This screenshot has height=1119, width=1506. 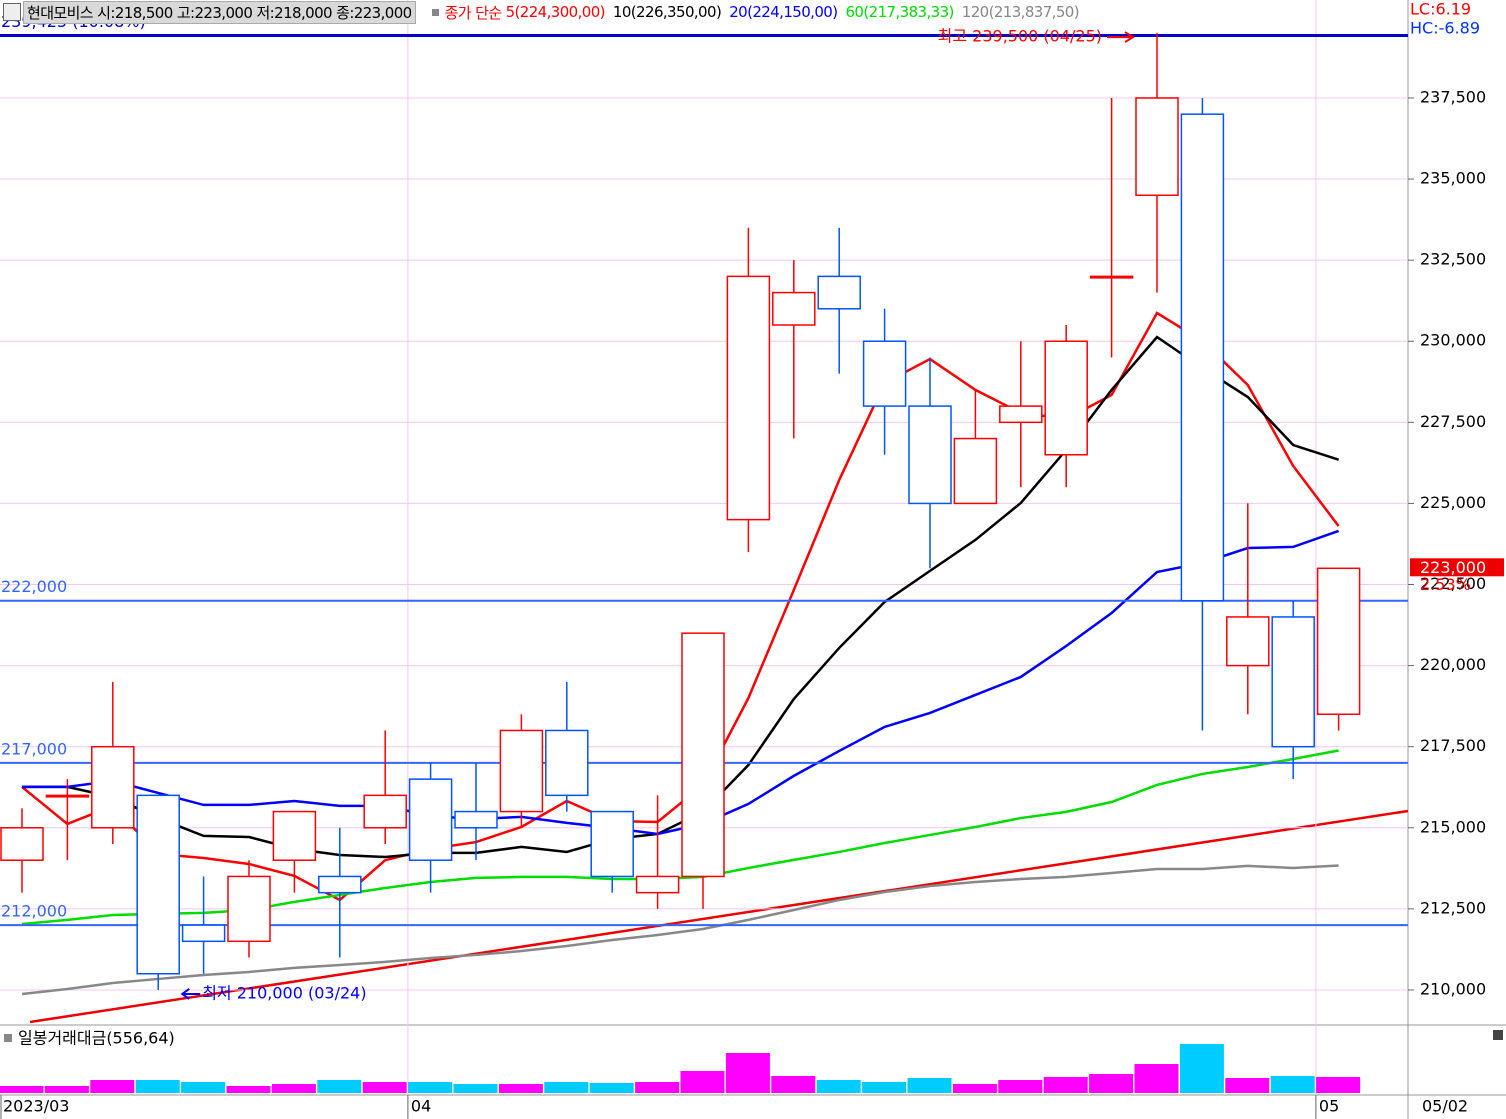 What do you see at coordinates (34, 911) in the screenshot?
I see `h-line-label: 212,000` at bounding box center [34, 911].